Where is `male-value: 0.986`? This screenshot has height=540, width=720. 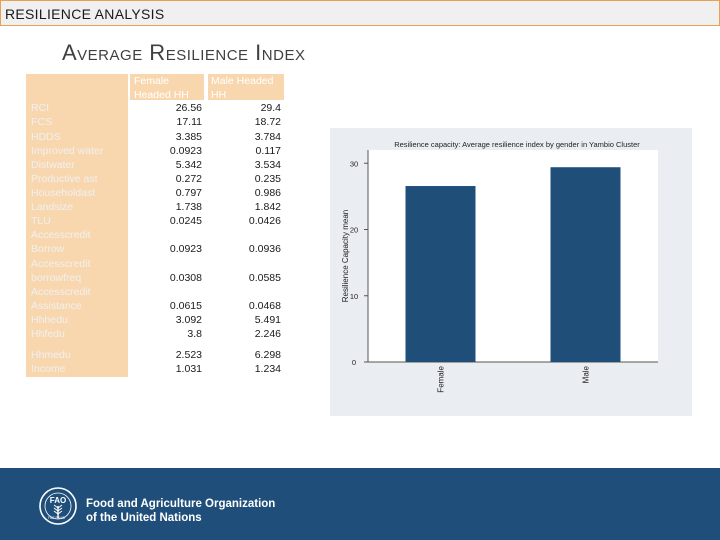 male-value: 0.986 is located at coordinates (267, 193).